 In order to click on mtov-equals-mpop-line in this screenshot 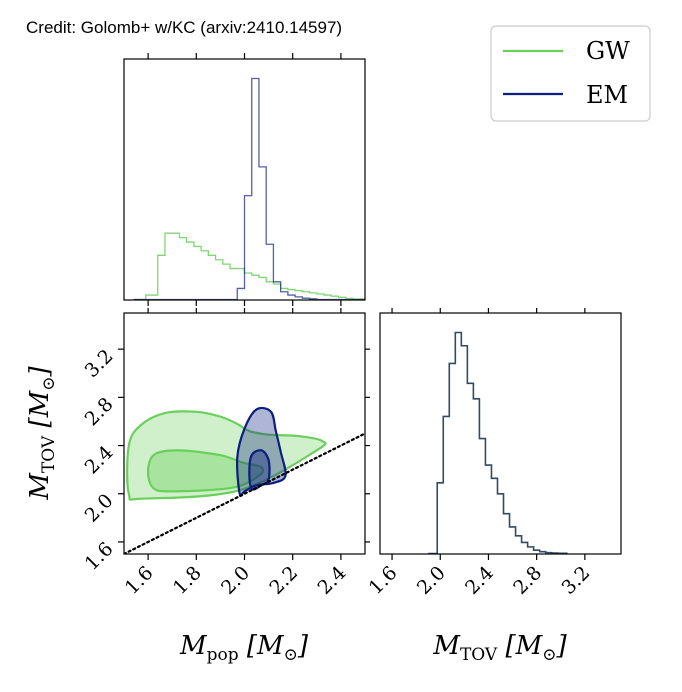, I will do `click(244, 493)`.